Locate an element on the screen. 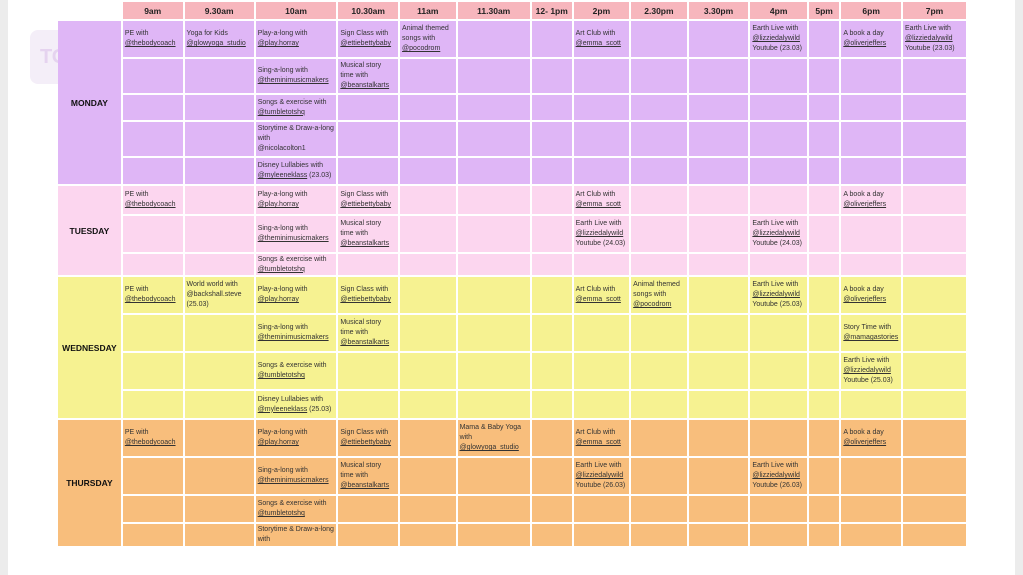  activity-text: Sing-a-long with is located at coordinates (282, 70).